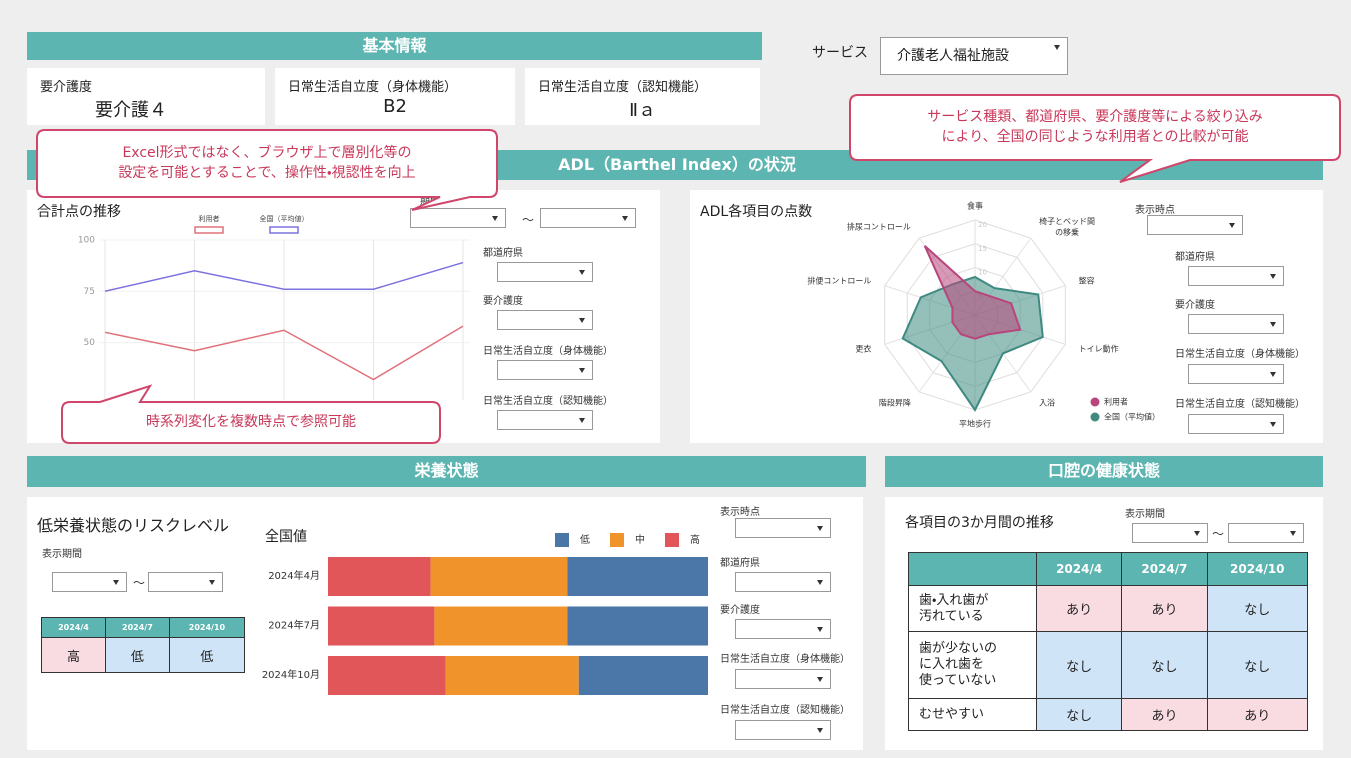  I want to click on y-tick-label: 100, so click(86, 241).